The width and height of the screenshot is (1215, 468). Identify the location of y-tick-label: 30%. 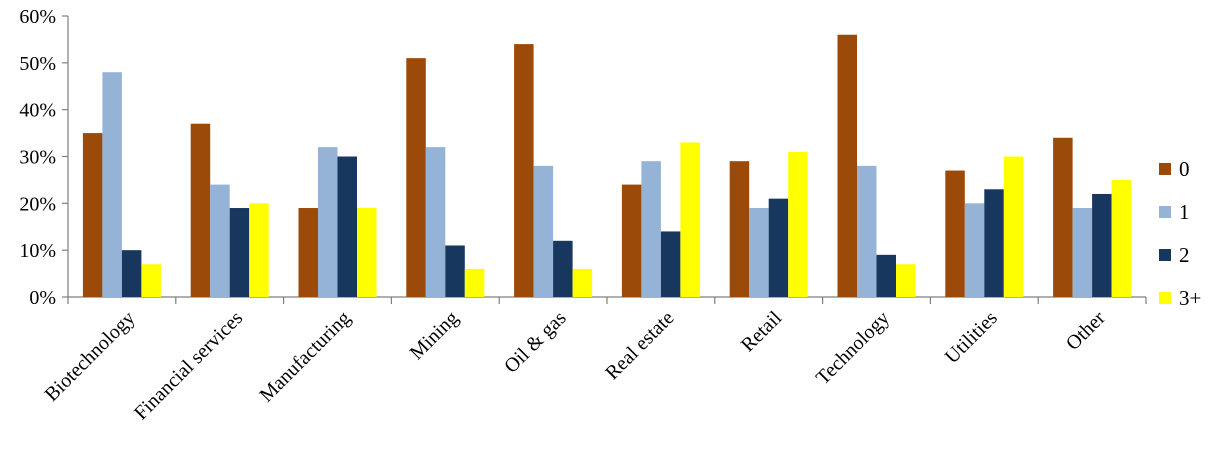
(37, 158).